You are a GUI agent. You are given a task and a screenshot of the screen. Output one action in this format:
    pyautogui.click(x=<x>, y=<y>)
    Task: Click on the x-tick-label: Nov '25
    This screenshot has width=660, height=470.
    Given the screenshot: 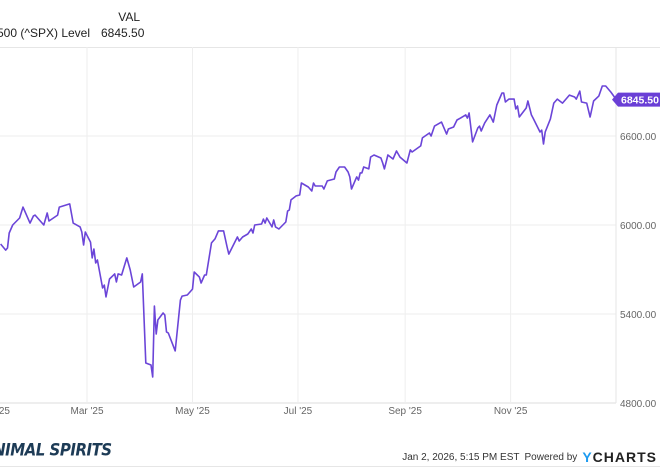 What is the action you would take?
    pyautogui.click(x=511, y=411)
    